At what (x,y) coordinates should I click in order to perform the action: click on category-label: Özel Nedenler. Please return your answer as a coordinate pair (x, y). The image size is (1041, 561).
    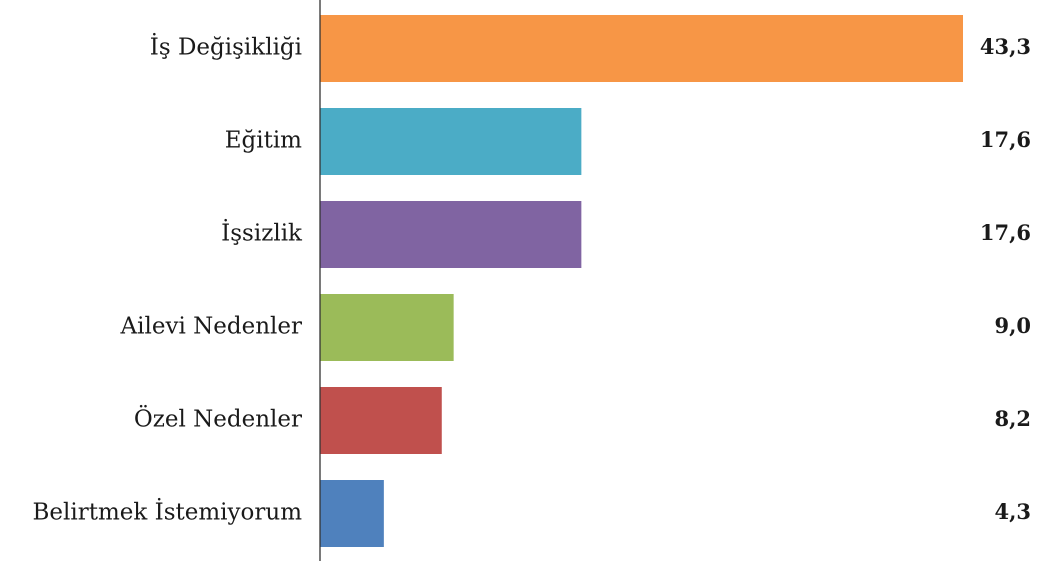
    Looking at the image, I should click on (218, 419).